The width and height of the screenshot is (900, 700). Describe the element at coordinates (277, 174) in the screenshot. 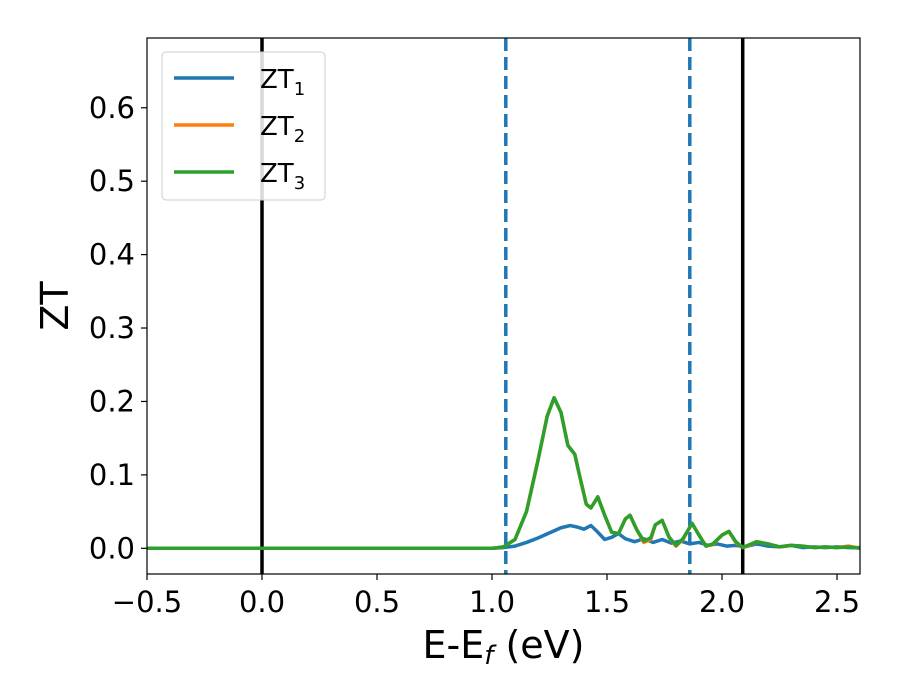

I see `legend-label-main-3: ZT` at that location.